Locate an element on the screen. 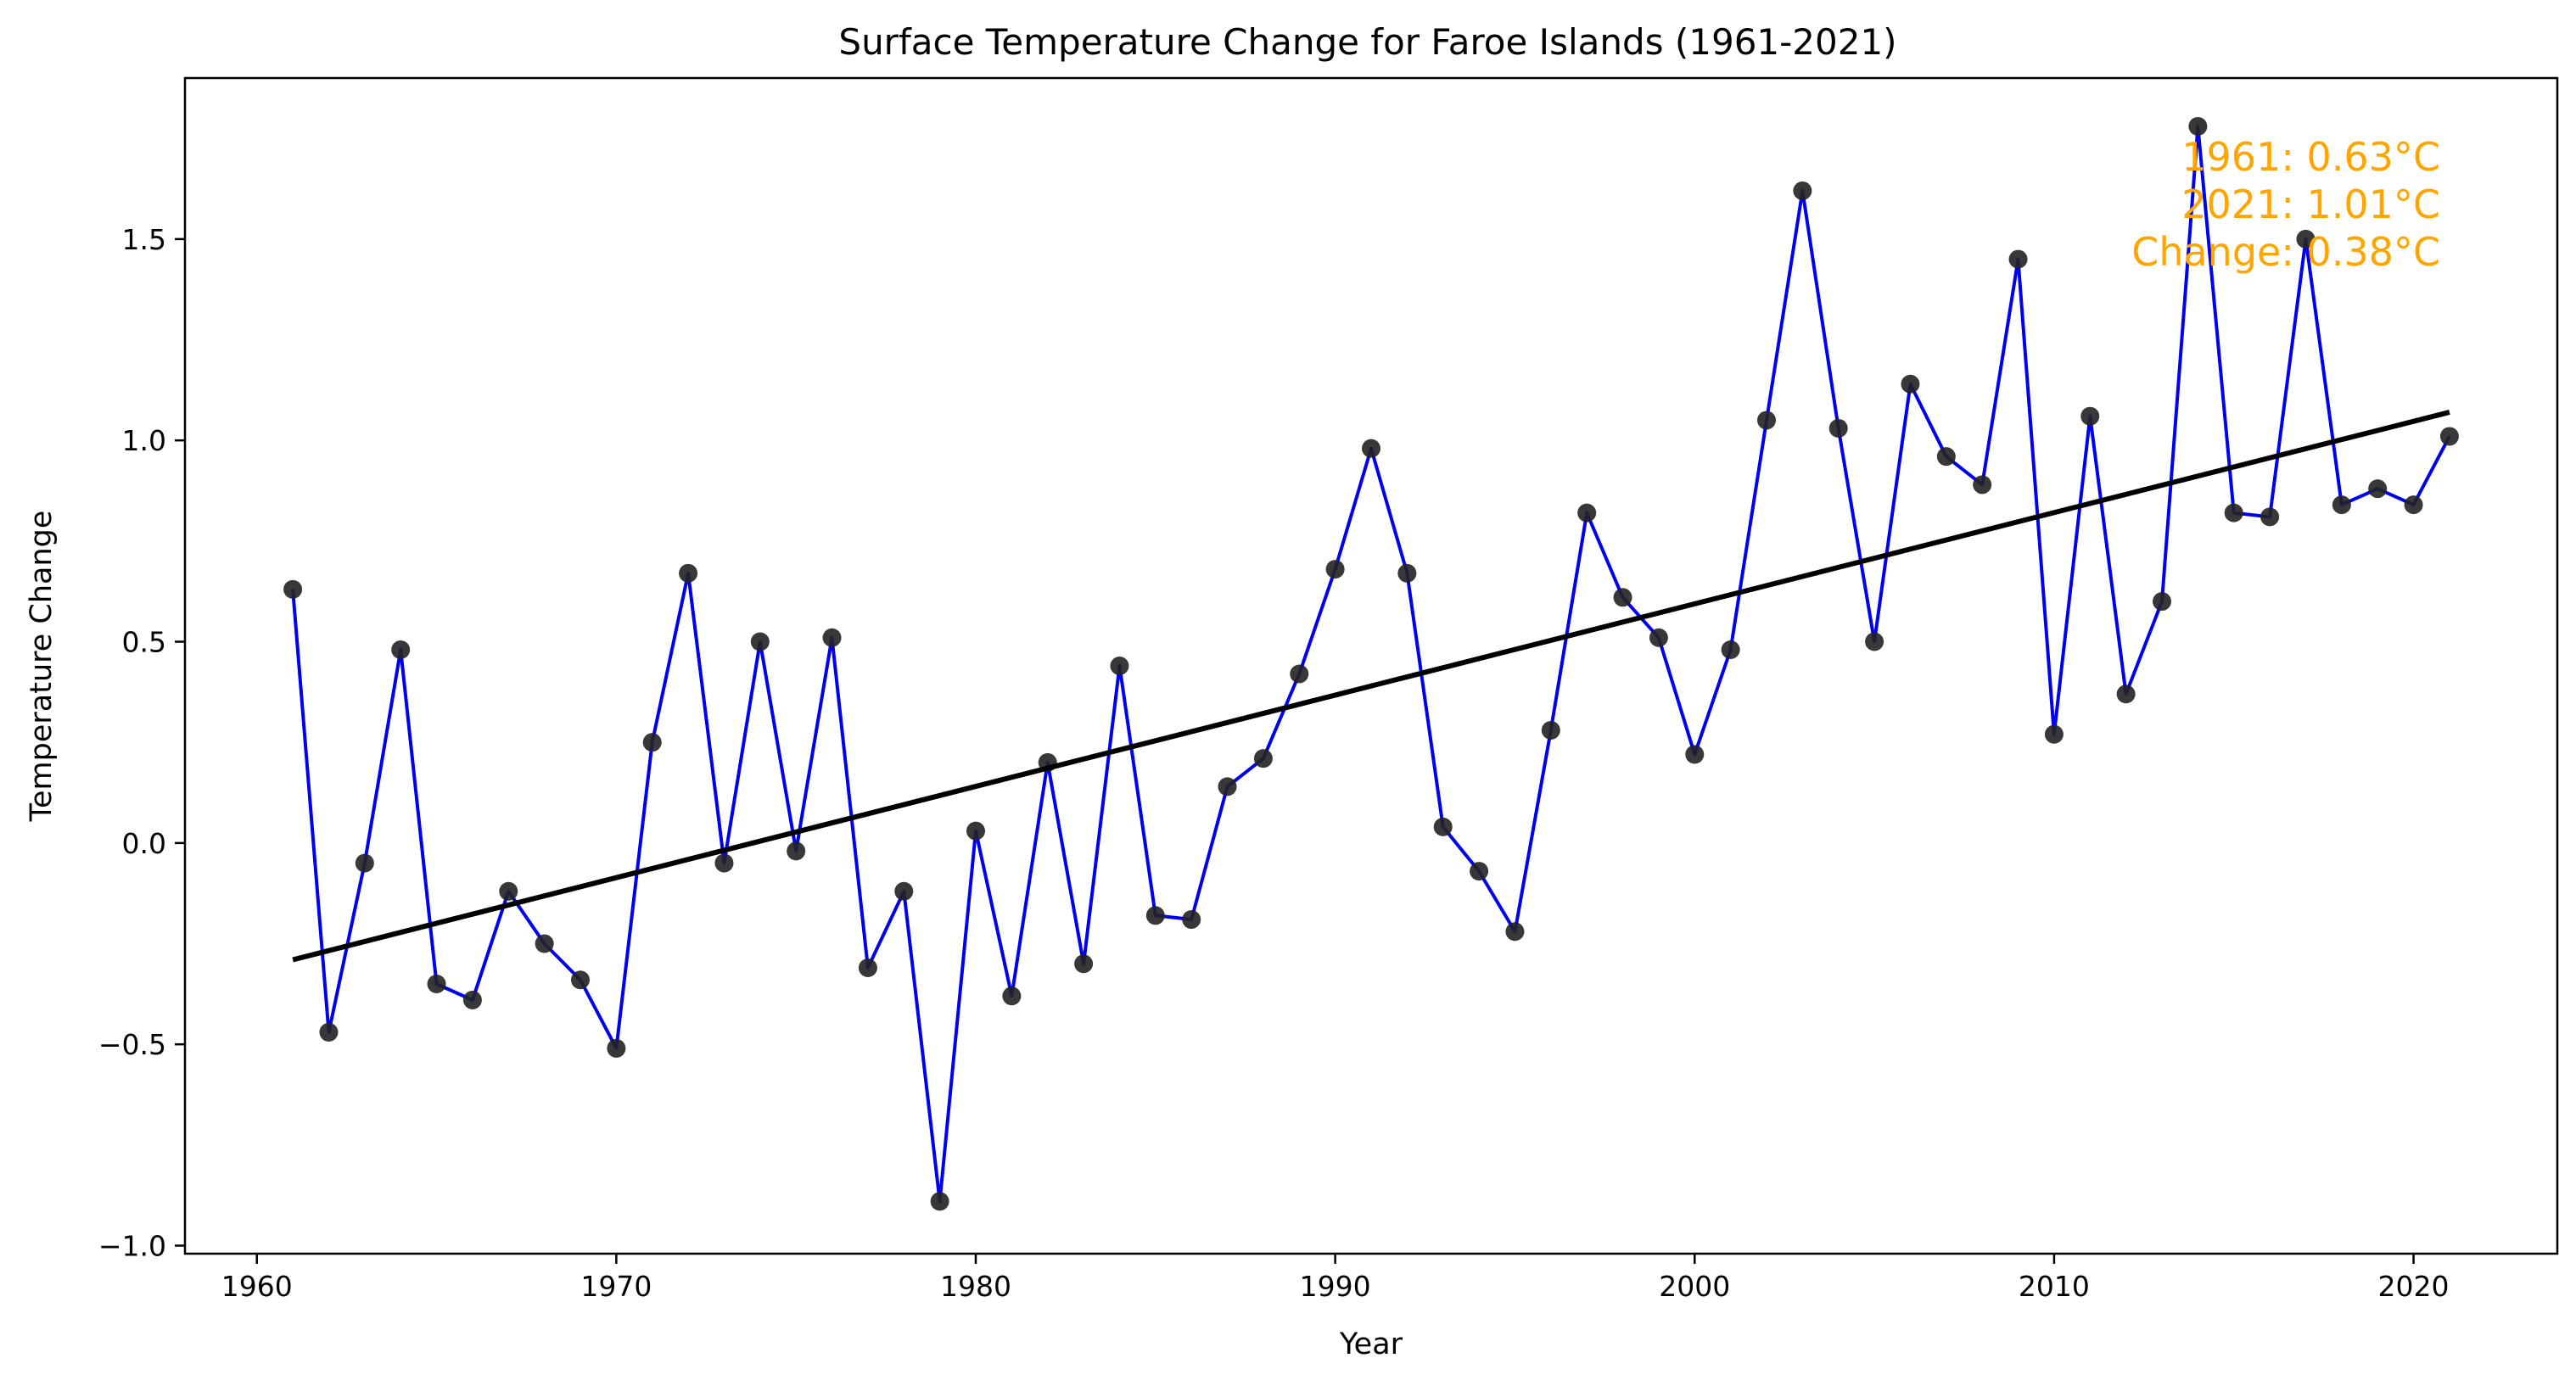 Image resolution: width=2576 pixels, height=1386 pixels. y-tick-label: −1.0 is located at coordinates (132, 1247).